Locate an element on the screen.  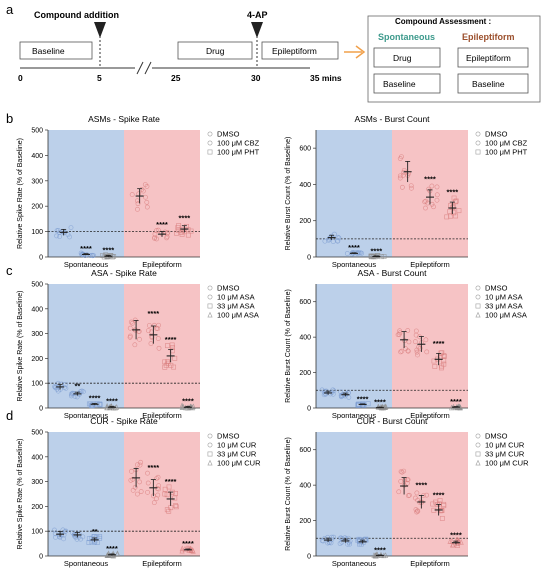
epi-epileptiform-box is located at coordinates (493, 57).